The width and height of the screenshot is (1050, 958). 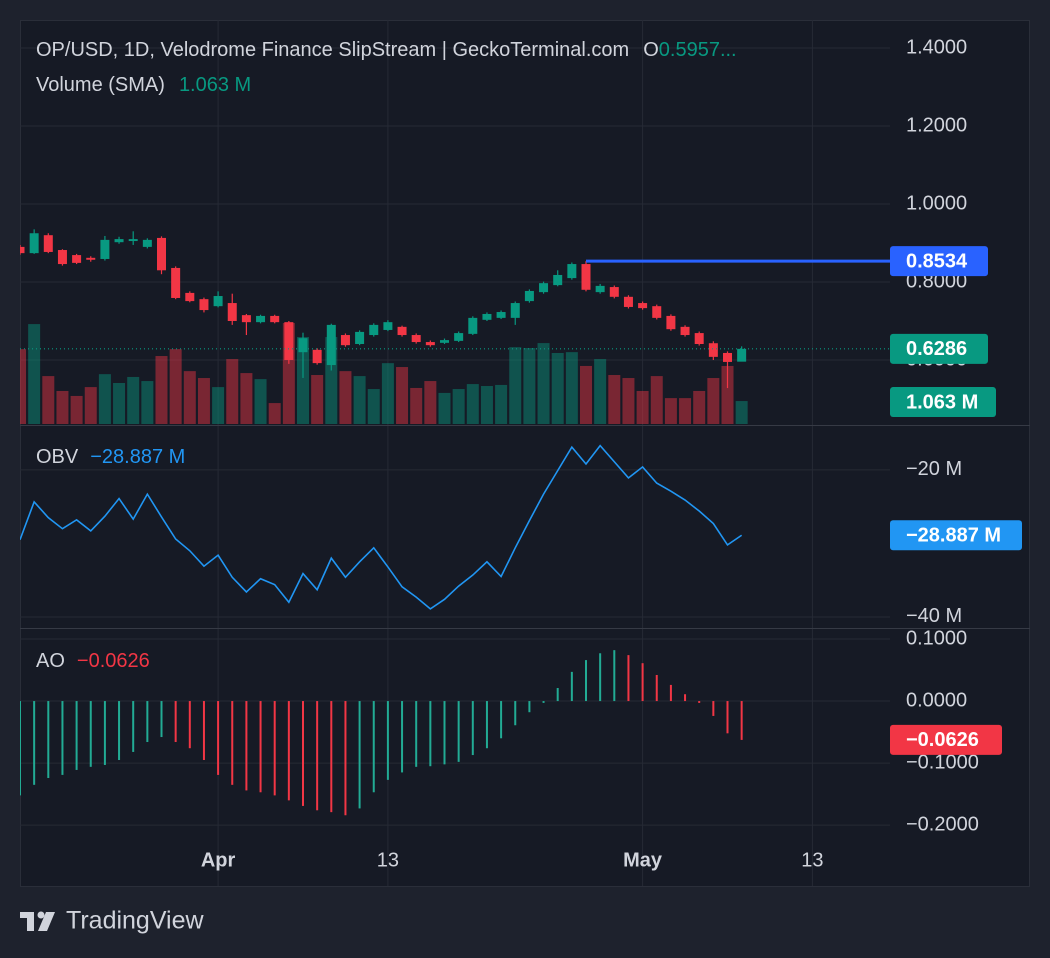 What do you see at coordinates (936, 638) in the screenshot?
I see `y-tick-label: 0.1000` at bounding box center [936, 638].